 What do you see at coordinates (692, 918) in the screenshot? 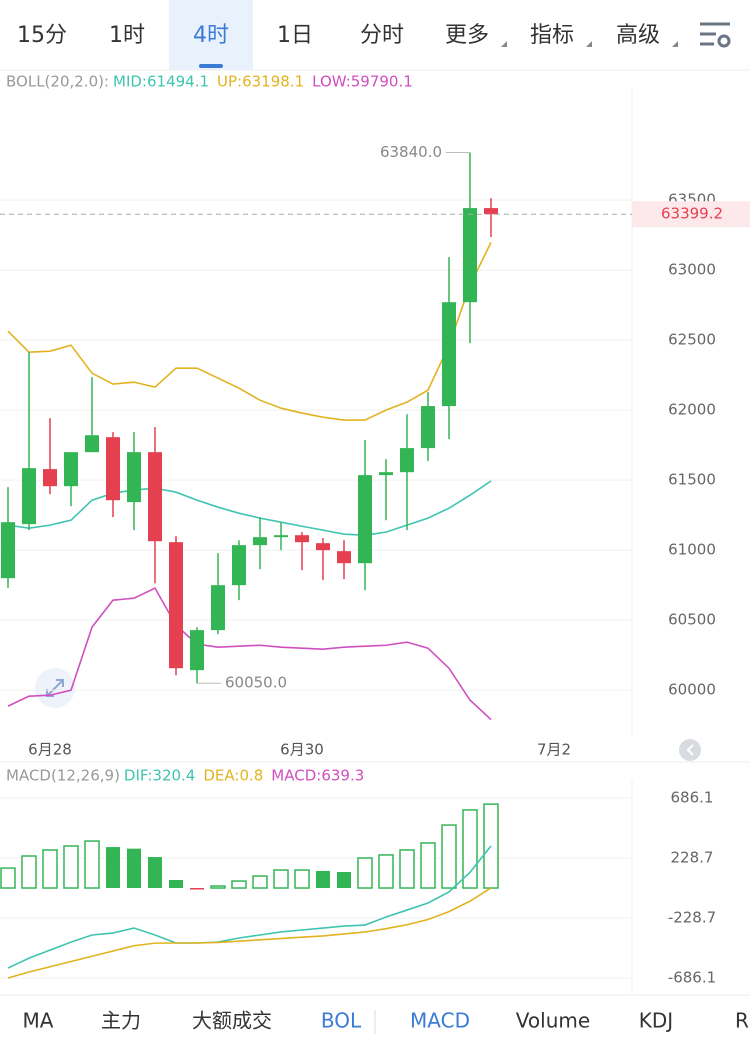
I see `y-tick-label: -228.7` at bounding box center [692, 918].